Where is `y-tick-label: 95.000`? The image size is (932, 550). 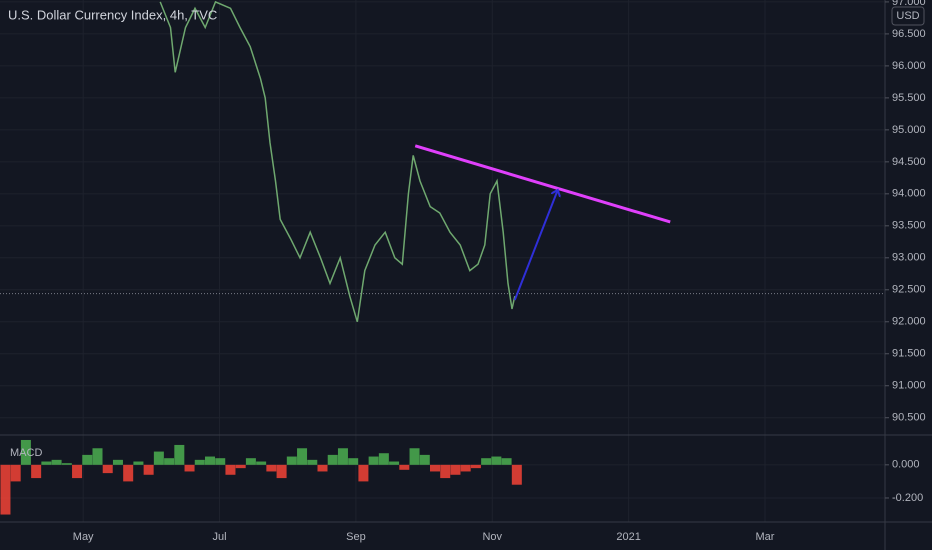
y-tick-label: 95.000 is located at coordinates (909, 130).